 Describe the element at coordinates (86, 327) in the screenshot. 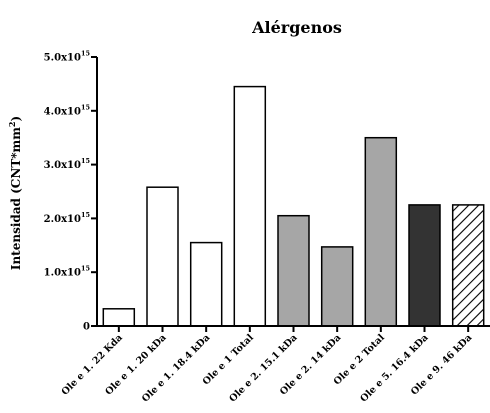

I see `y-tick-label: 0` at that location.